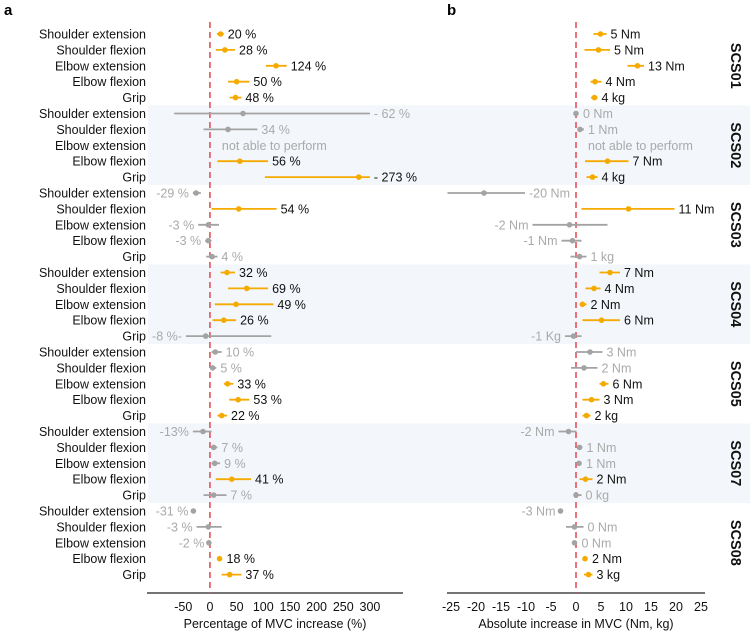 The image size is (750, 633). Describe the element at coordinates (639, 321) in the screenshot. I see `value-label: 6 Nm` at that location.